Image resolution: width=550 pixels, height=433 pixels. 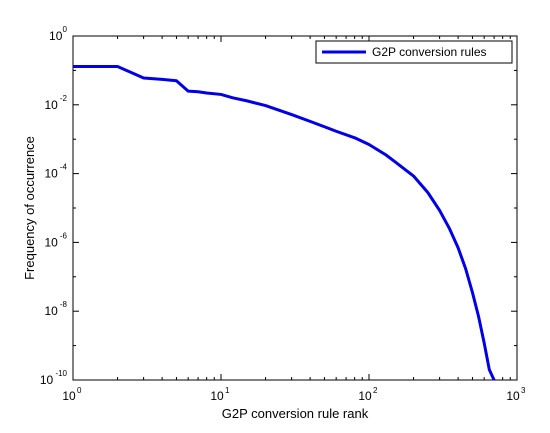 What do you see at coordinates (79, 390) in the screenshot?
I see `x-tick-exponent: 0` at bounding box center [79, 390].